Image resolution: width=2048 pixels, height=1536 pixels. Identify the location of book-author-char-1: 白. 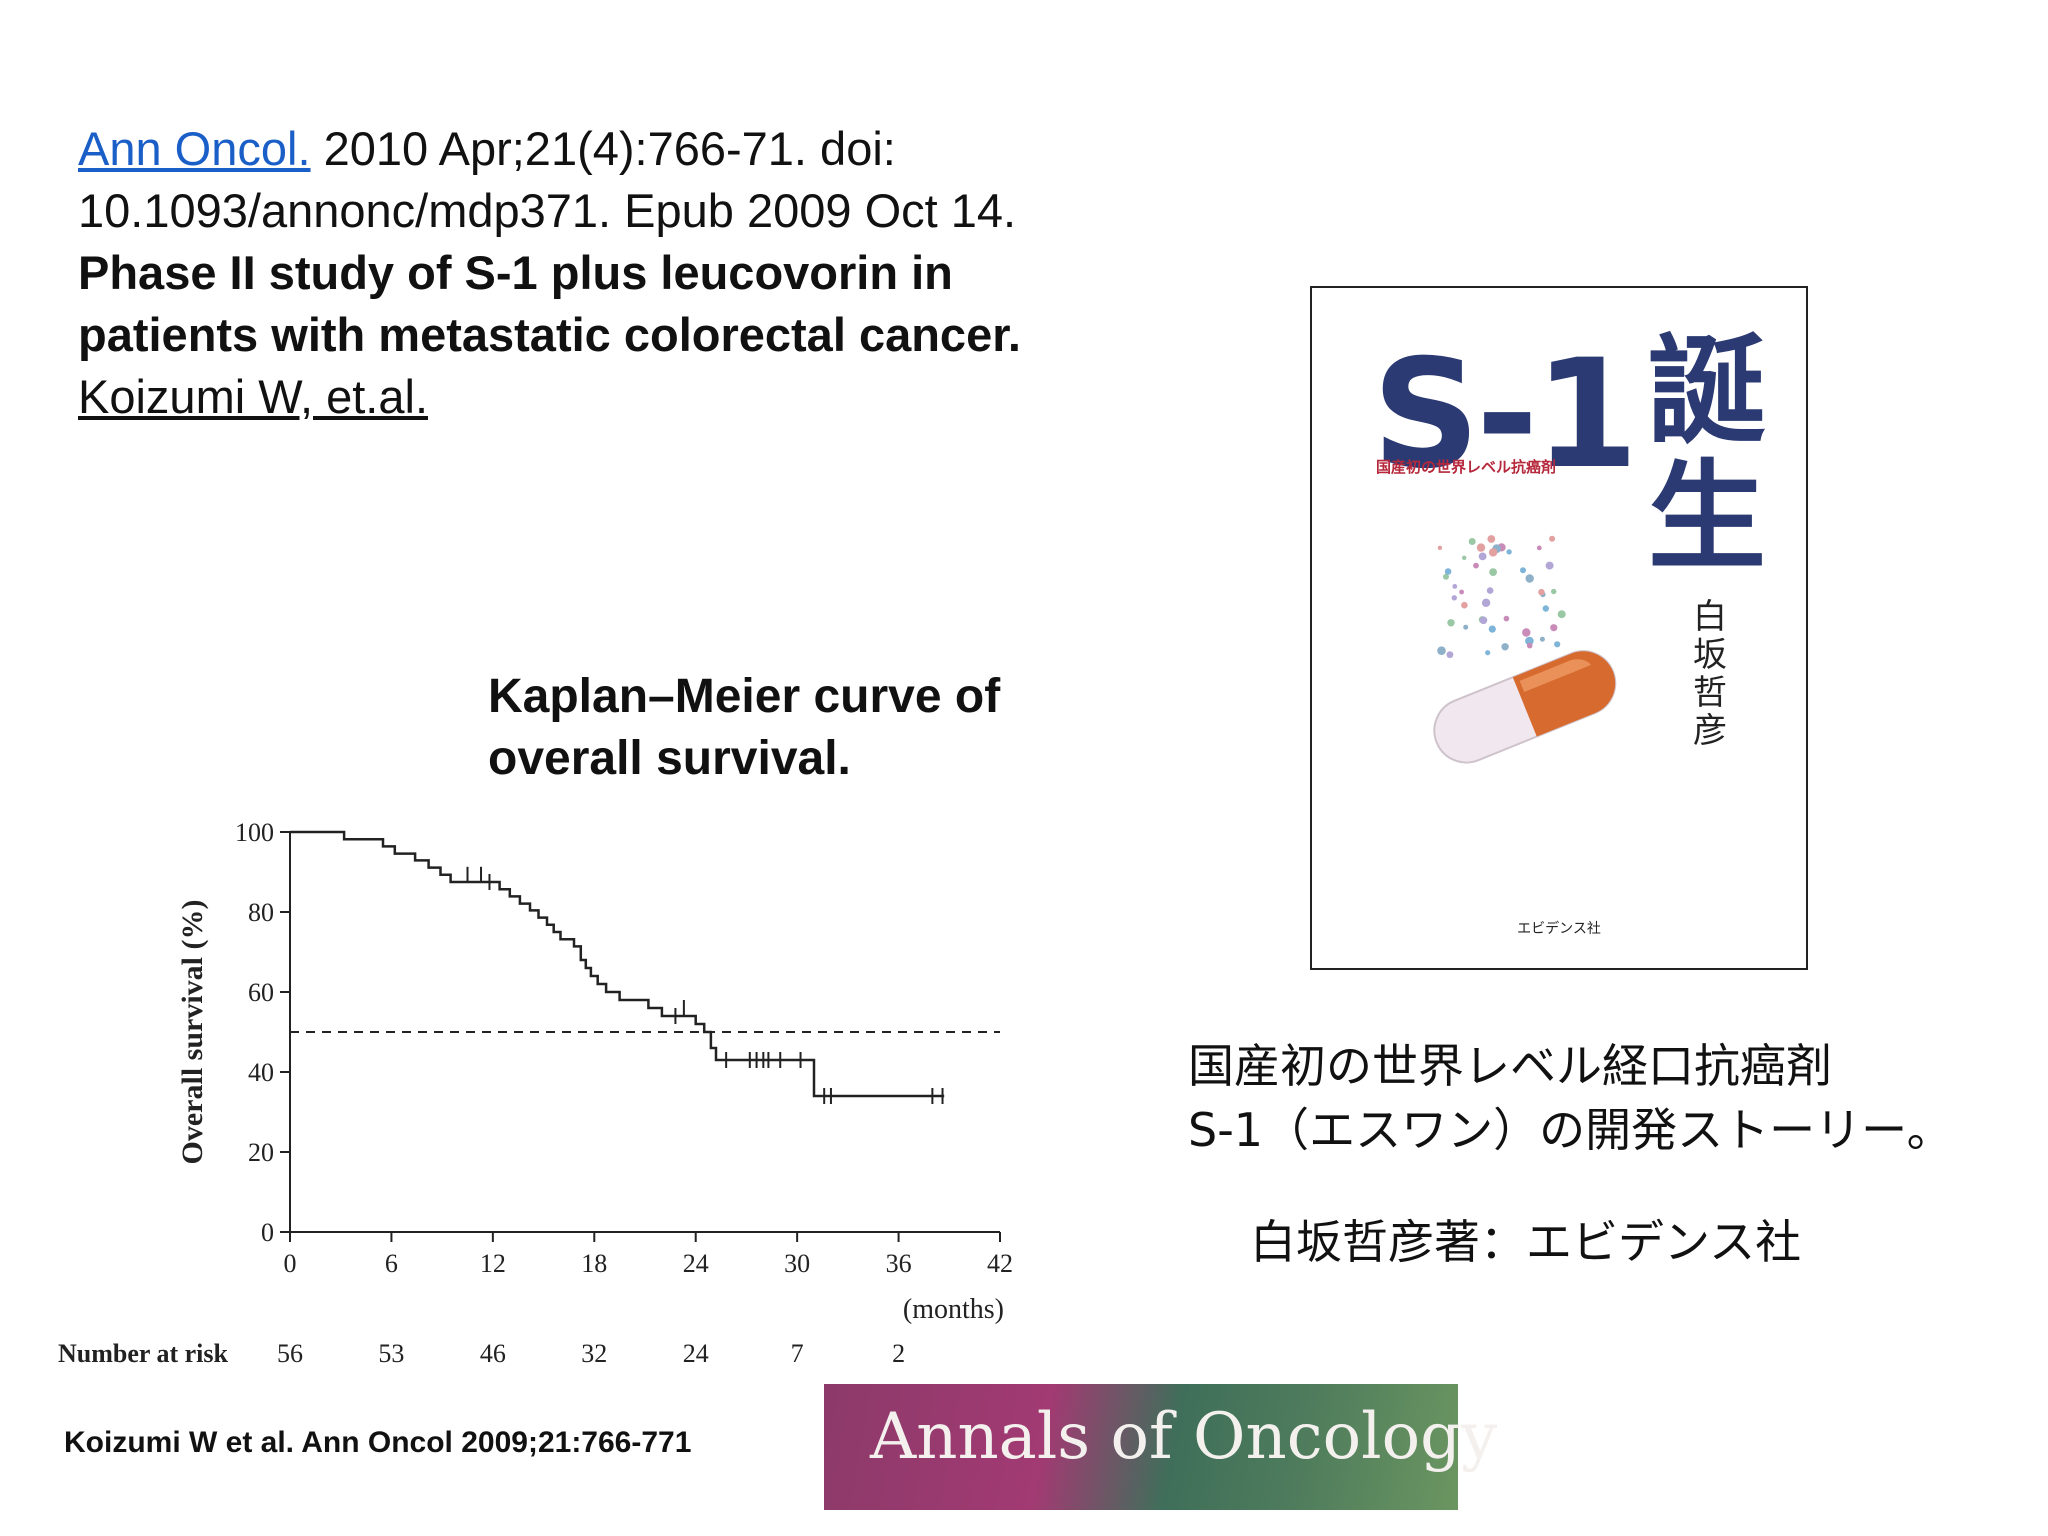
(1710, 617).